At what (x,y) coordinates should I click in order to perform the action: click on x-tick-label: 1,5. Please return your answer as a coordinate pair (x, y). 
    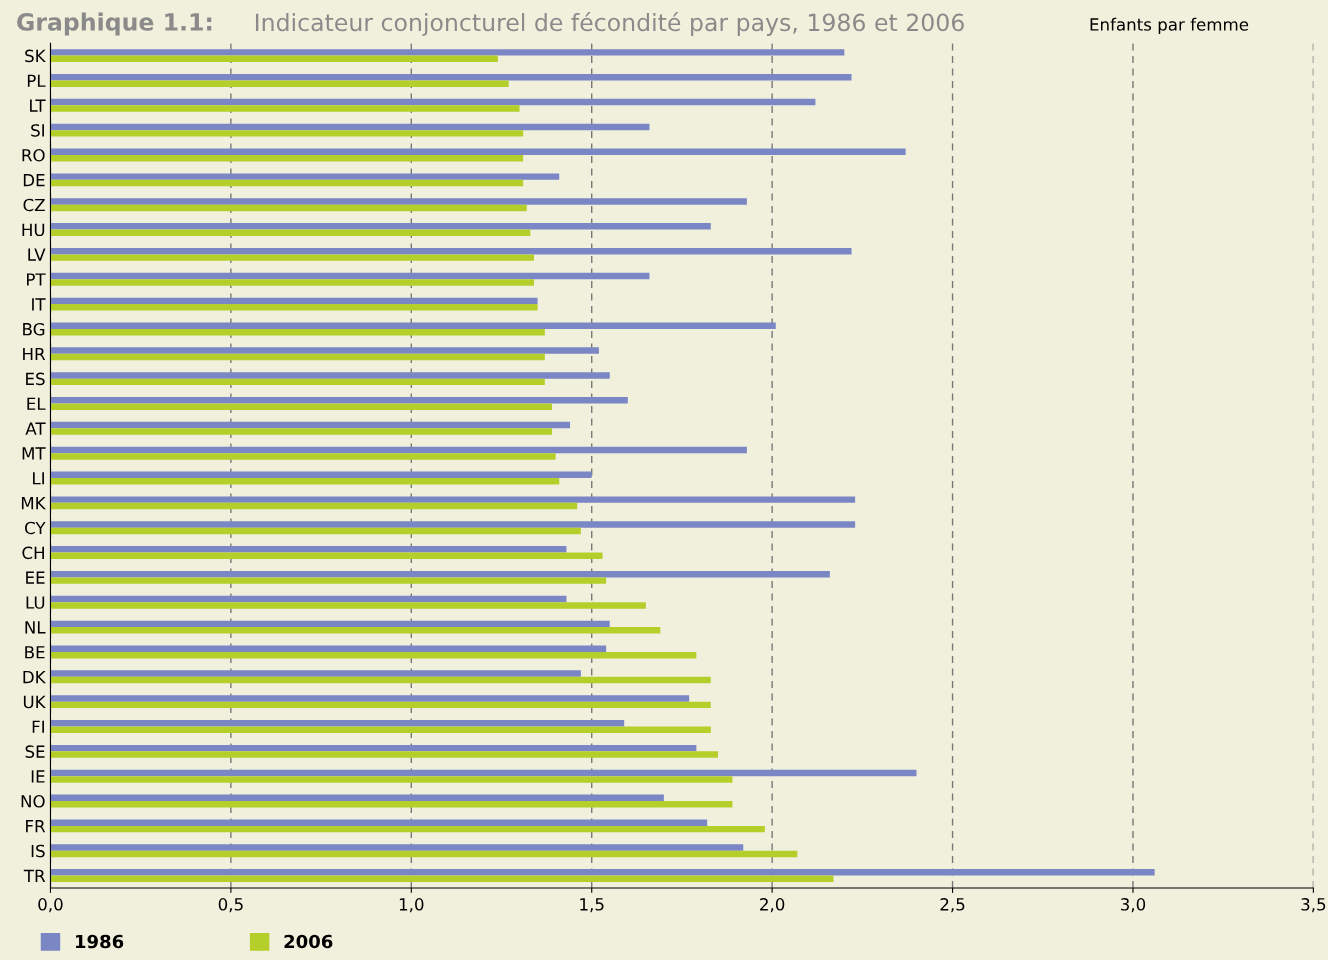
    Looking at the image, I should click on (592, 905).